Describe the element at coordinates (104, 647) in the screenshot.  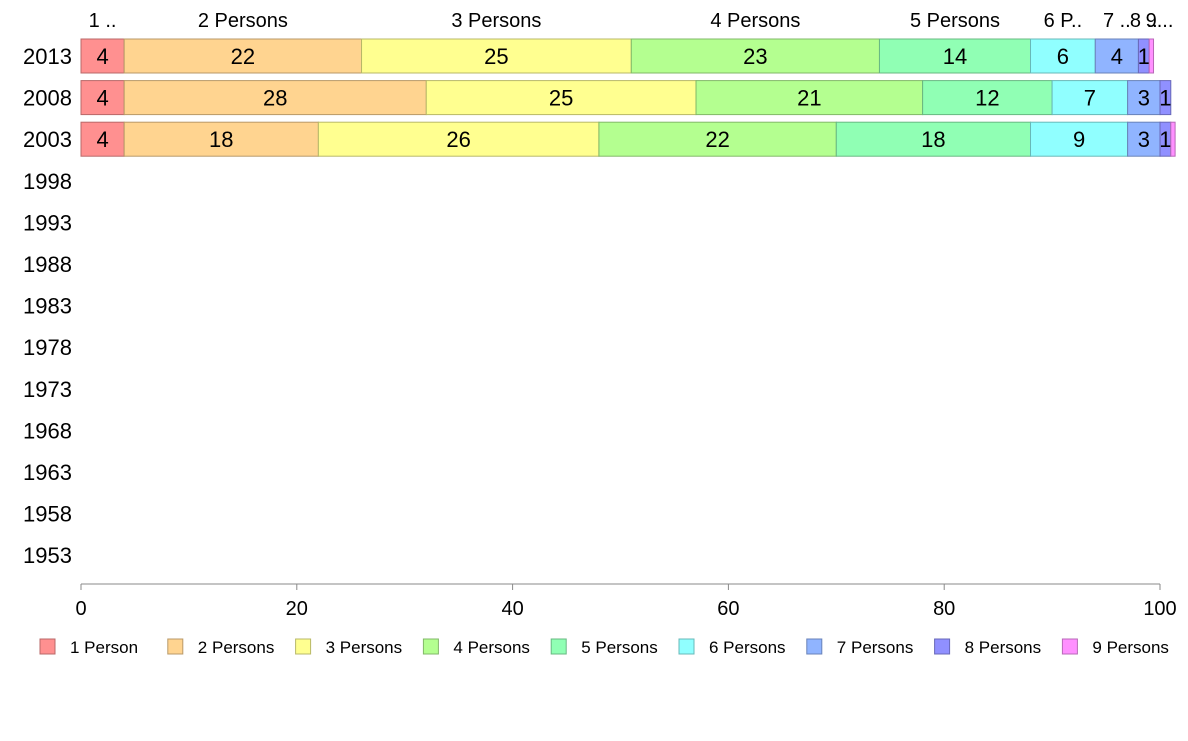
I see `legend-label: 1 Person` at that location.